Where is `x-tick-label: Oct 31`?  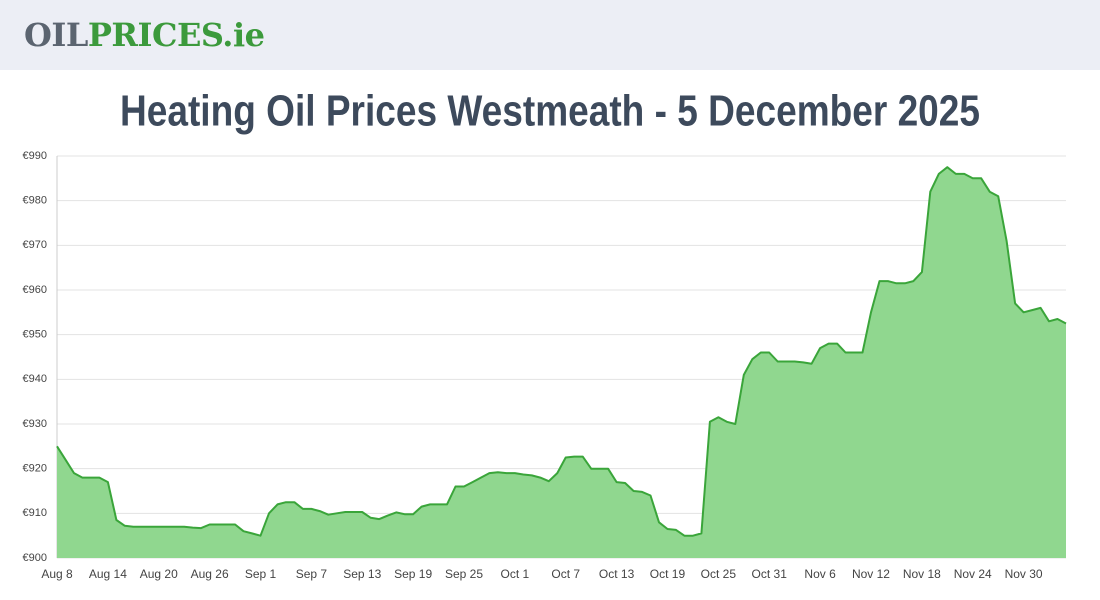 x-tick-label: Oct 31 is located at coordinates (770, 574).